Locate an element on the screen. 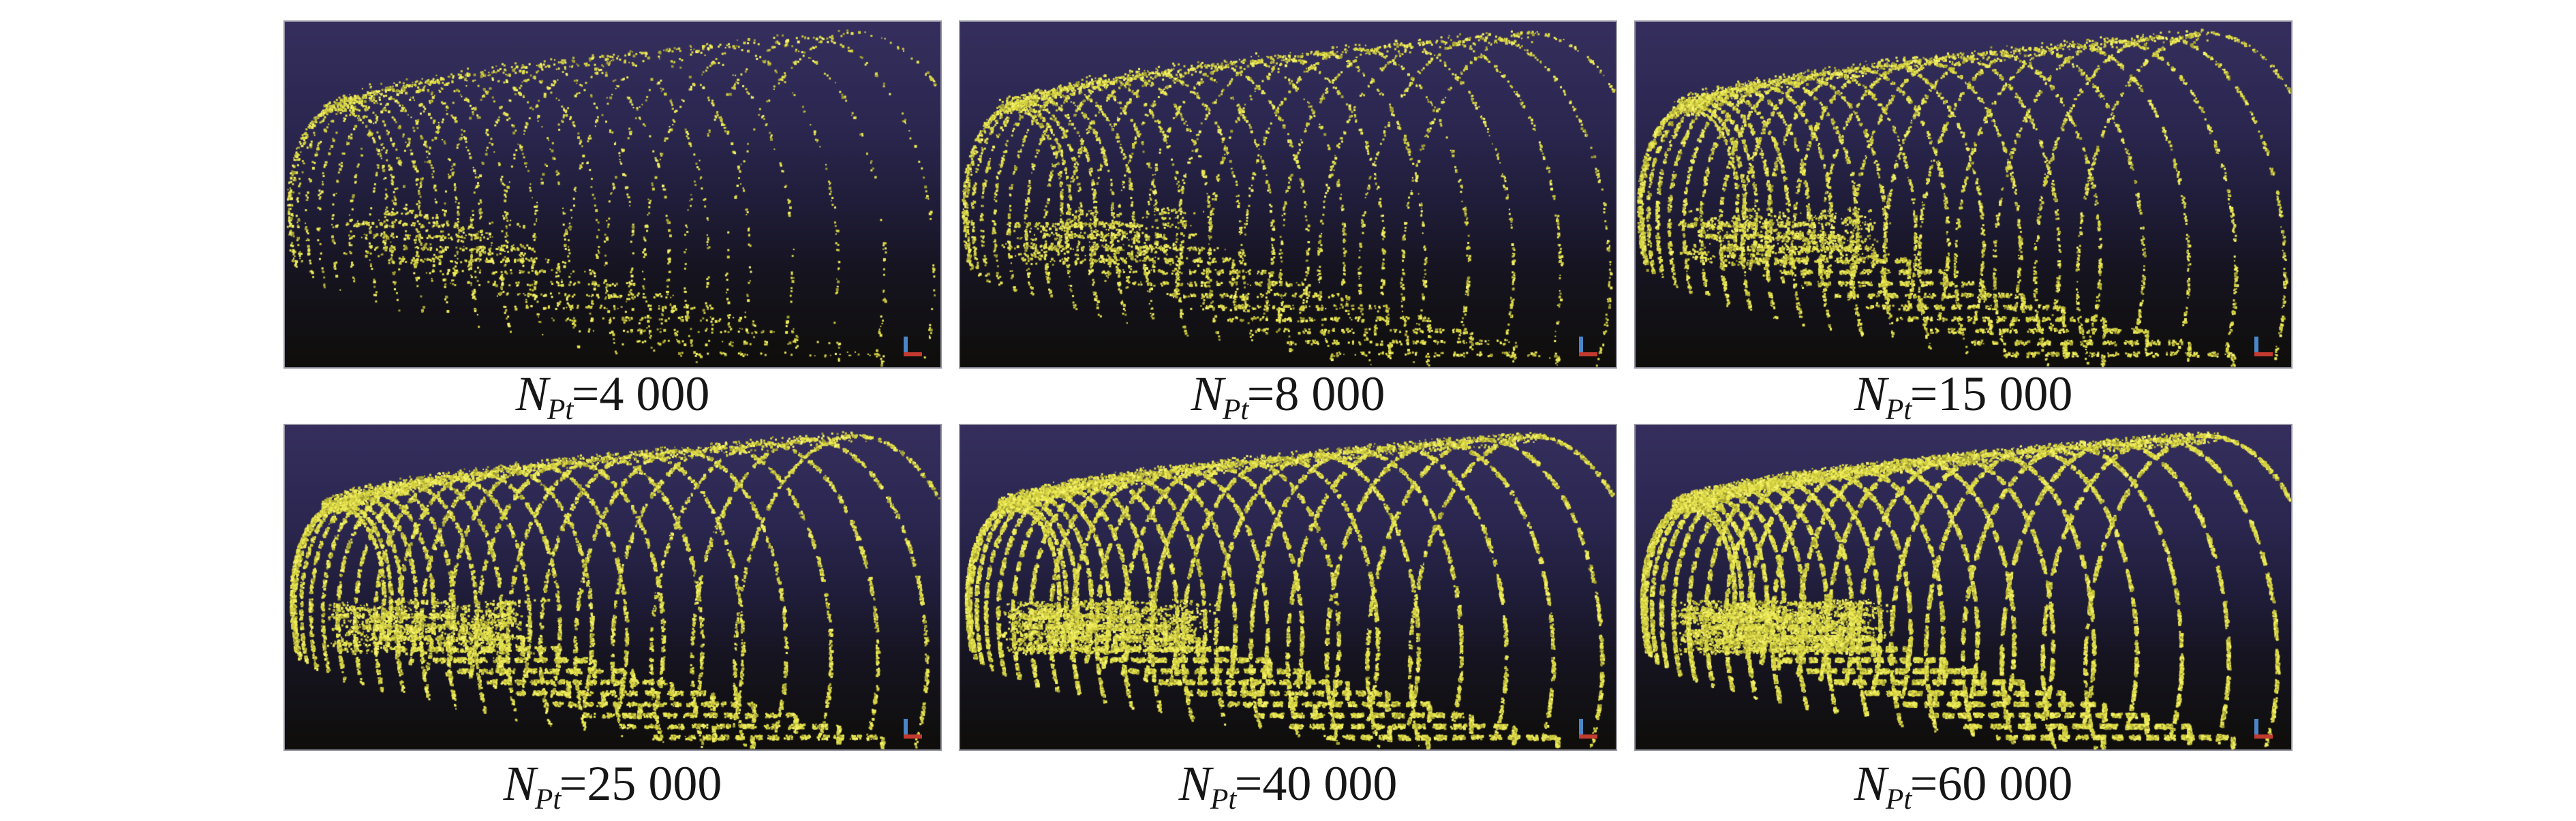  panel-caption-1: NPt=4 000 is located at coordinates (612, 397).